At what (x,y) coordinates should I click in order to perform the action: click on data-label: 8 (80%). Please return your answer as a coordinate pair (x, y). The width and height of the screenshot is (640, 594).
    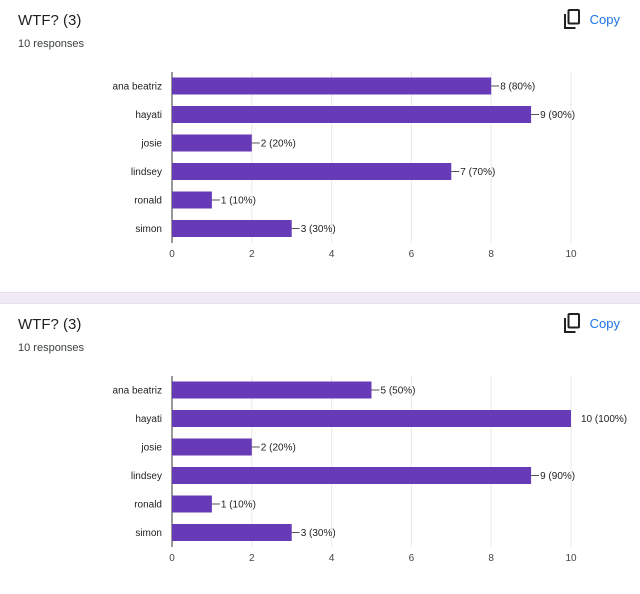
    Looking at the image, I should click on (517, 87).